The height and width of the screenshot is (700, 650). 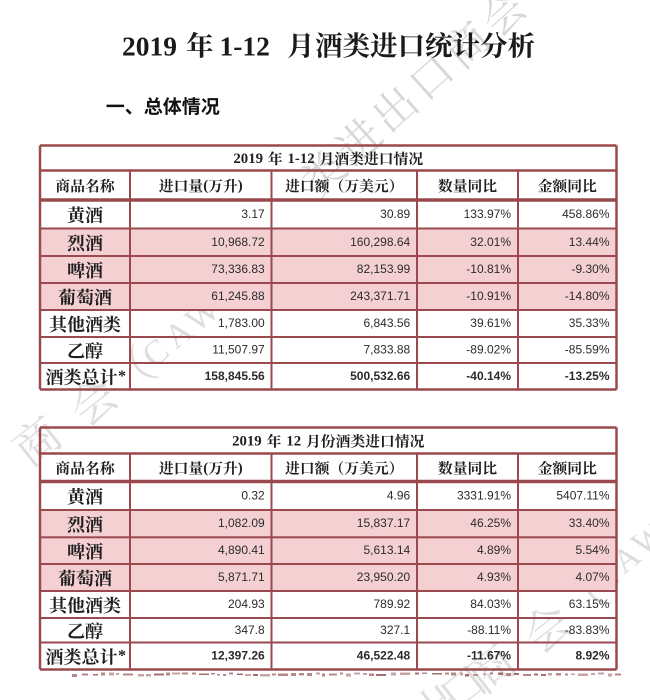 I want to click on svg-text: 4.89%, so click(x=494, y=550).